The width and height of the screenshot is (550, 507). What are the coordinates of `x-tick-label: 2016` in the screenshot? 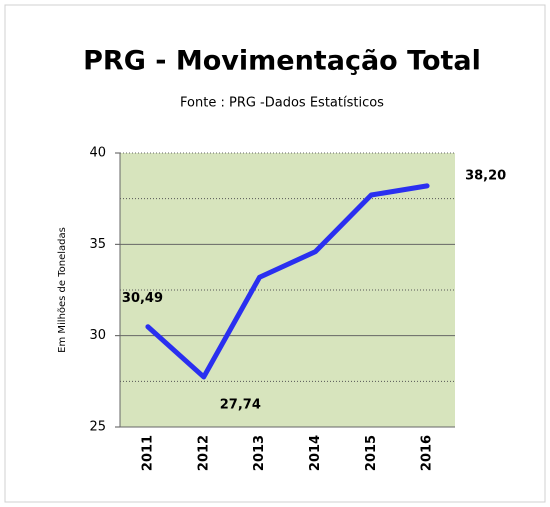 It's located at (427, 453).